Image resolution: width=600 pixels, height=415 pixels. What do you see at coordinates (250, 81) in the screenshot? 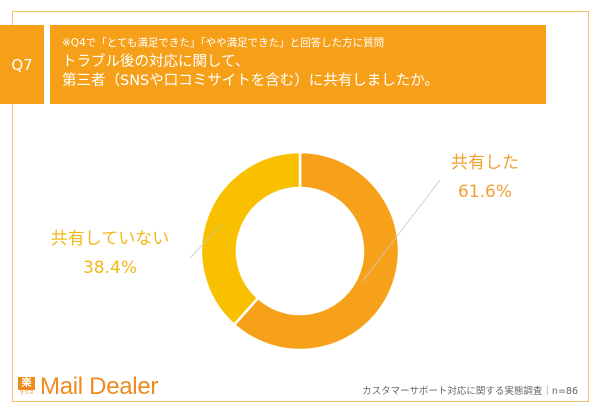
I see `question-line-2: 第三者（SNSや口コミサイトを含む）に共有しましたか。` at bounding box center [250, 81].